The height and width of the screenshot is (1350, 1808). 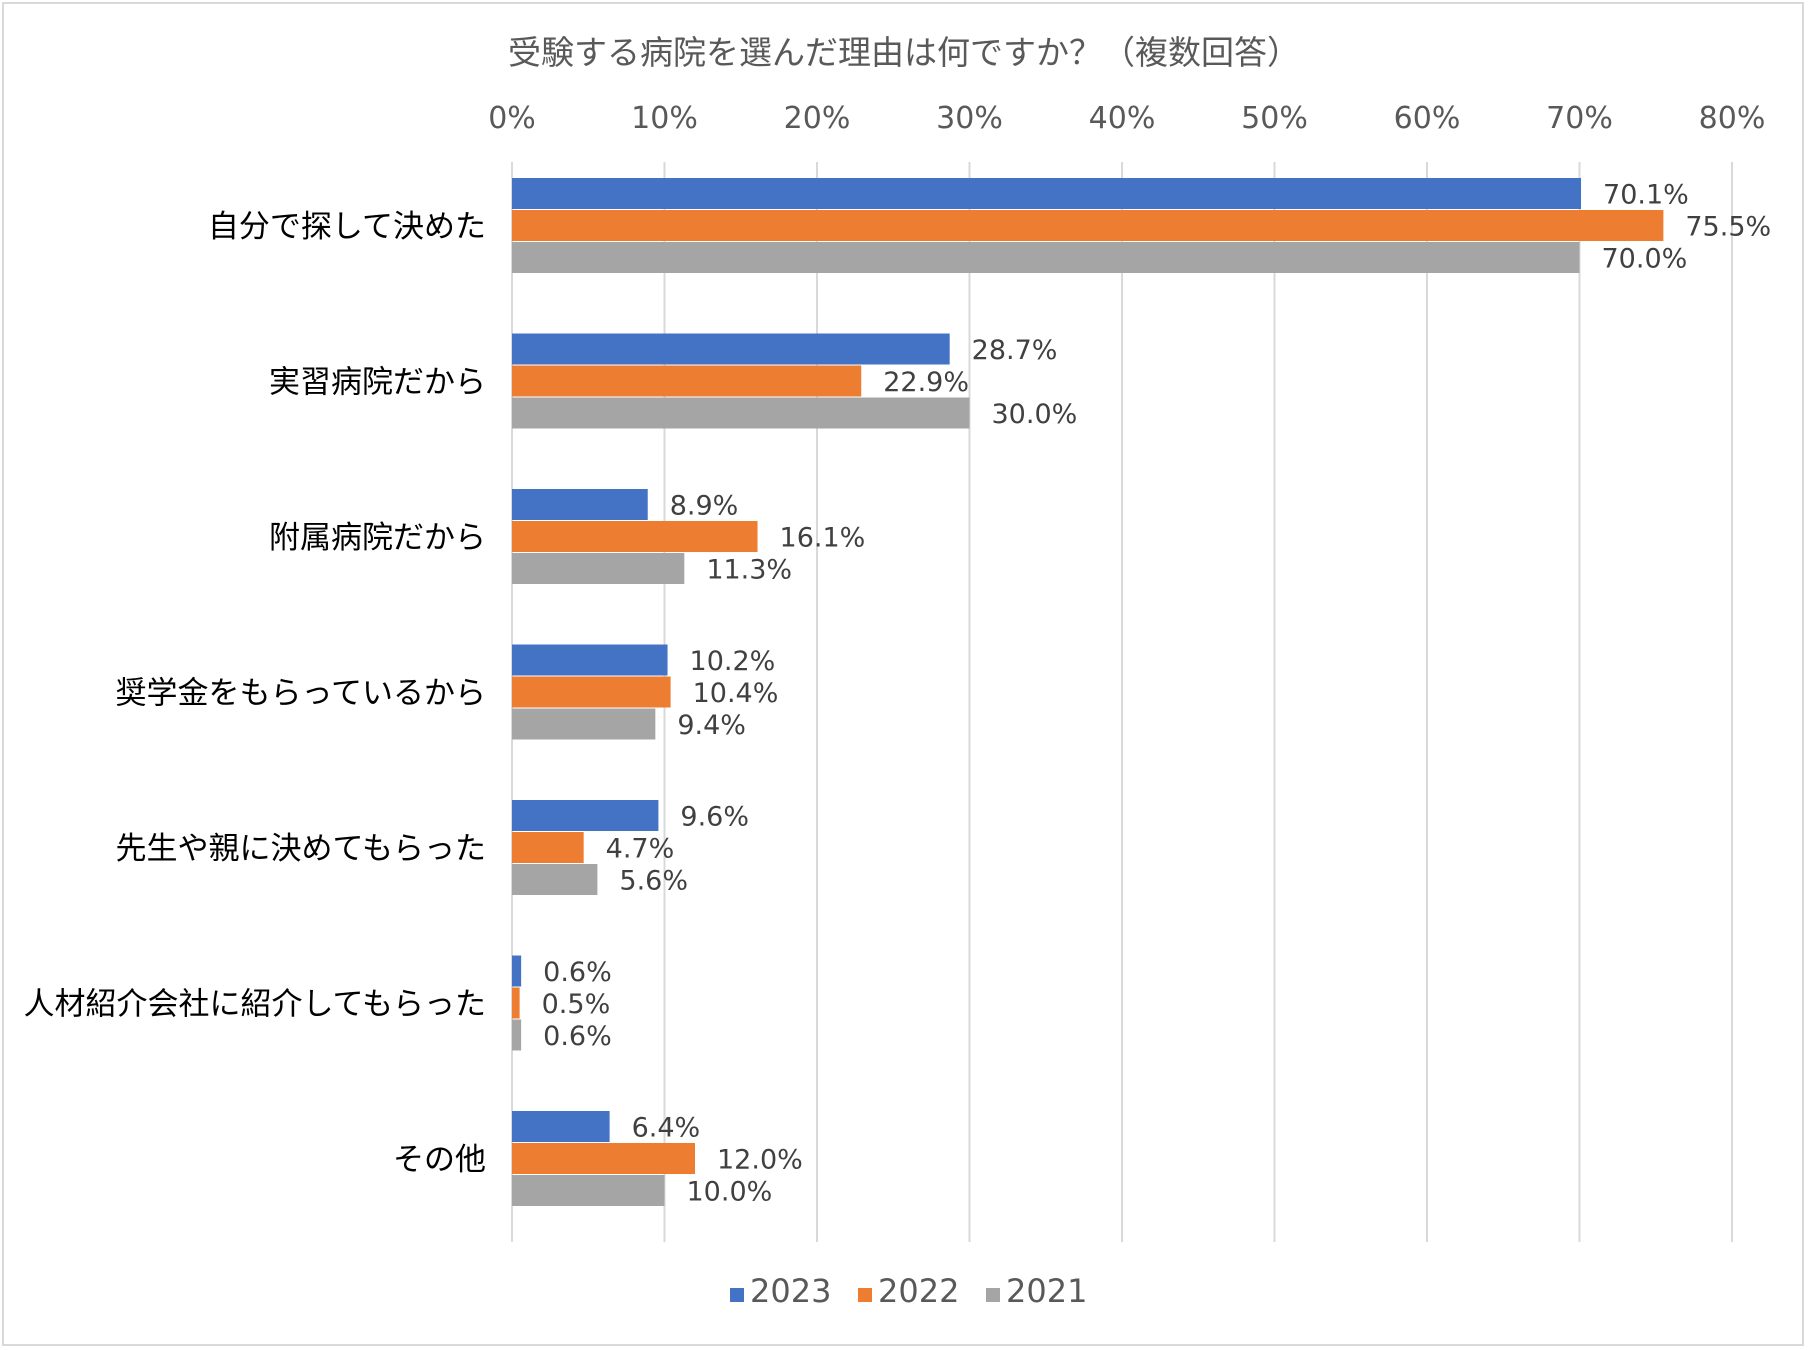 I want to click on data-label: 8.9%, so click(x=704, y=506).